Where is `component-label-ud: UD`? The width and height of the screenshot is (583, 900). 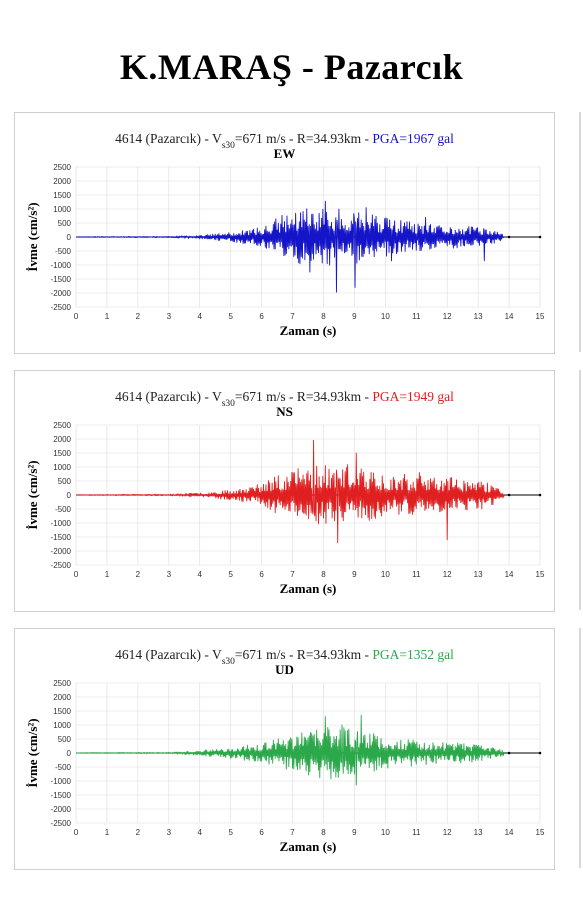
component-label-ud: UD is located at coordinates (284, 669).